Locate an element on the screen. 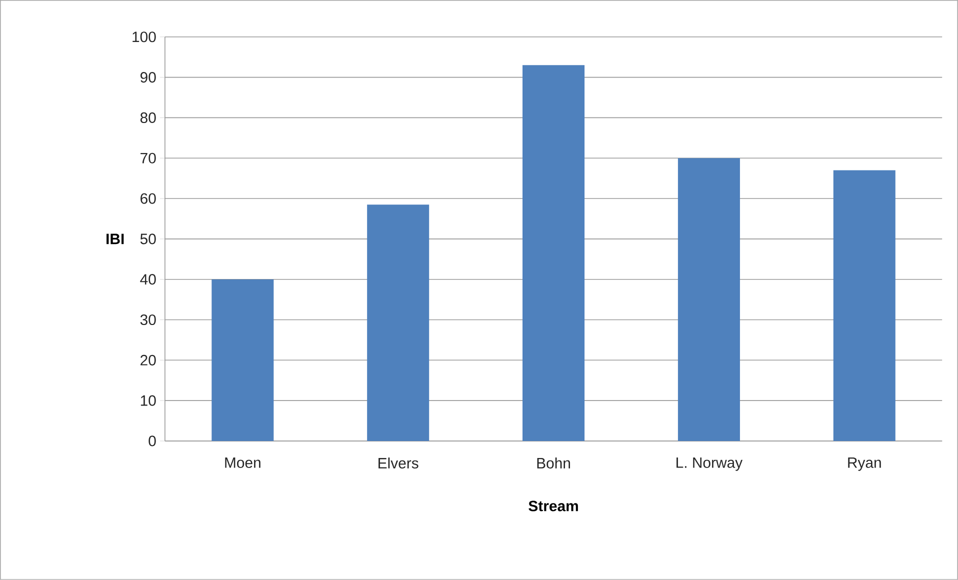  y-tick-label: 50 is located at coordinates (148, 239).